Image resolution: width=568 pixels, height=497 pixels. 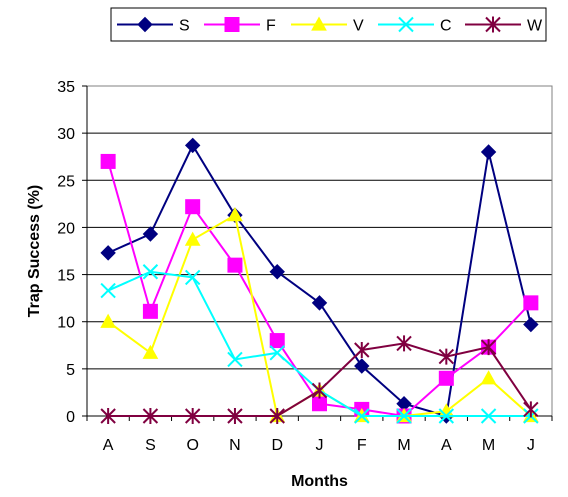 I want to click on legend-item-W: W, so click(x=504, y=25).